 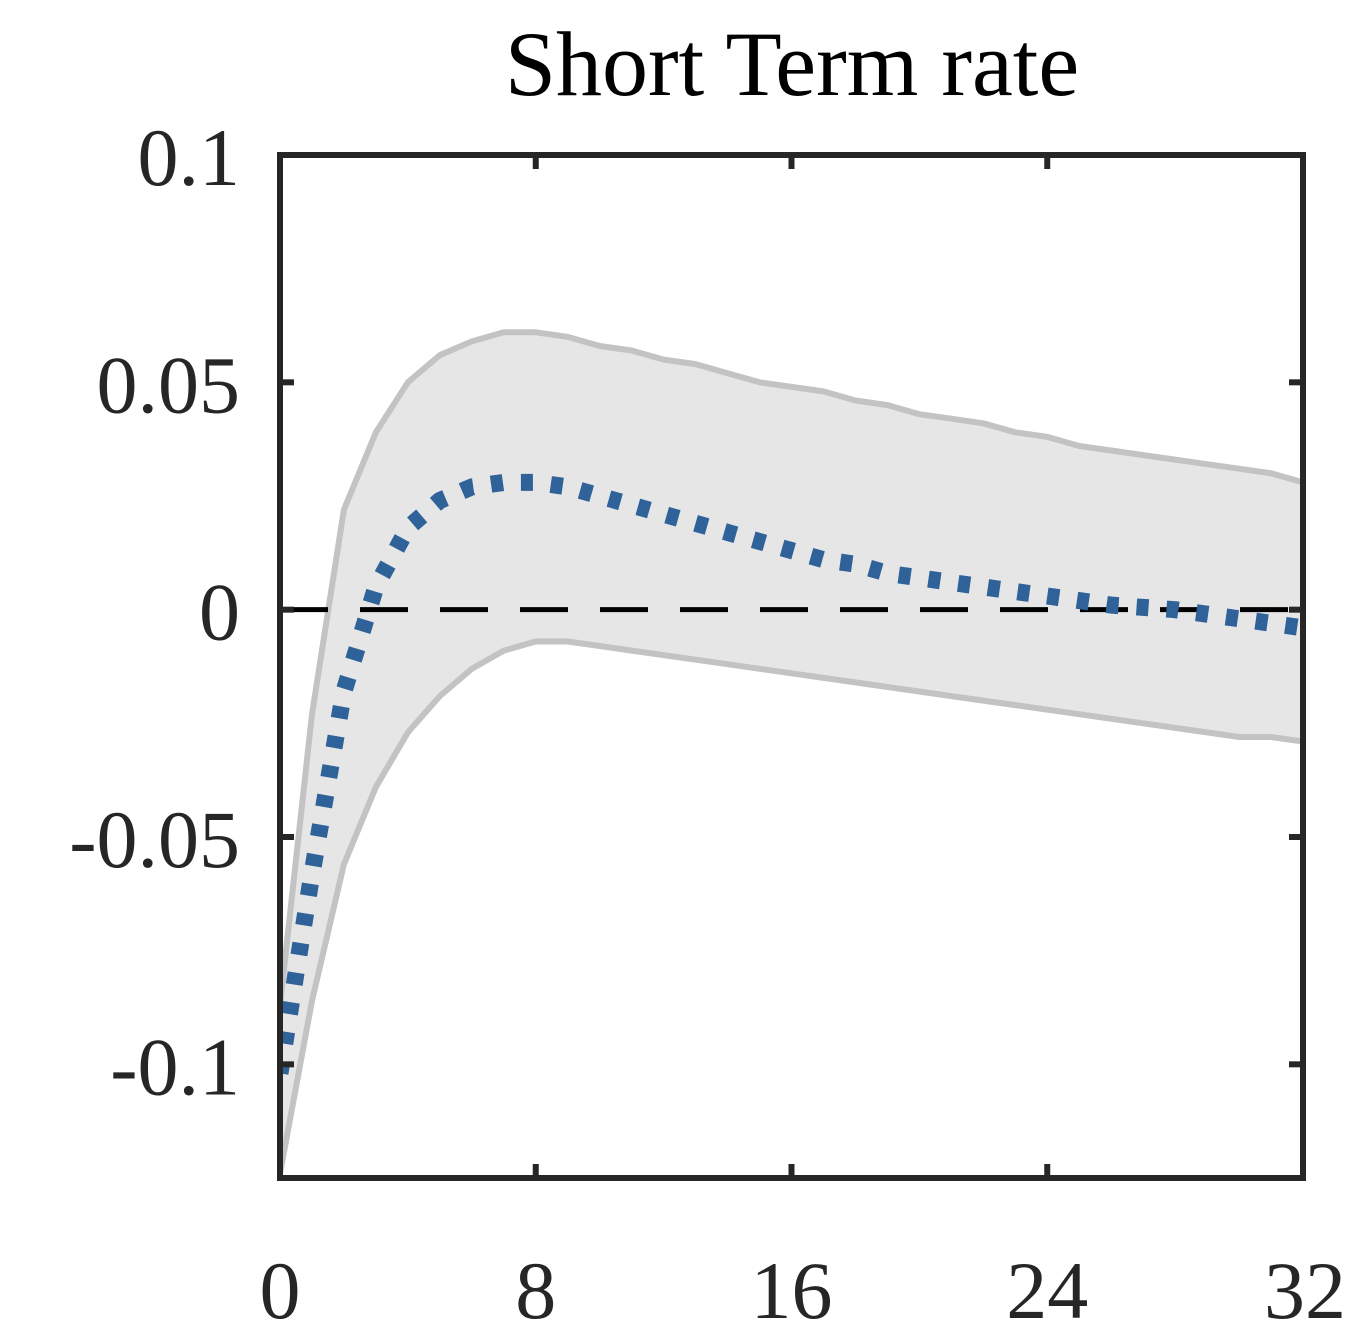 What do you see at coordinates (154, 839) in the screenshot?
I see `y-tick-label: -0.05` at bounding box center [154, 839].